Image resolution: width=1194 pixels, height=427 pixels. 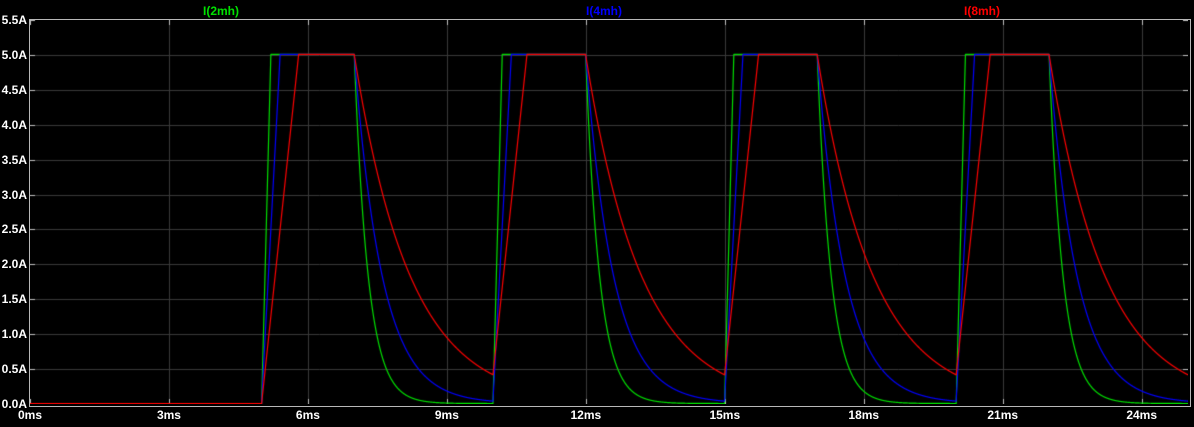 What do you see at coordinates (14, 299) in the screenshot?
I see `y-tick-label: 1.5A` at bounding box center [14, 299].